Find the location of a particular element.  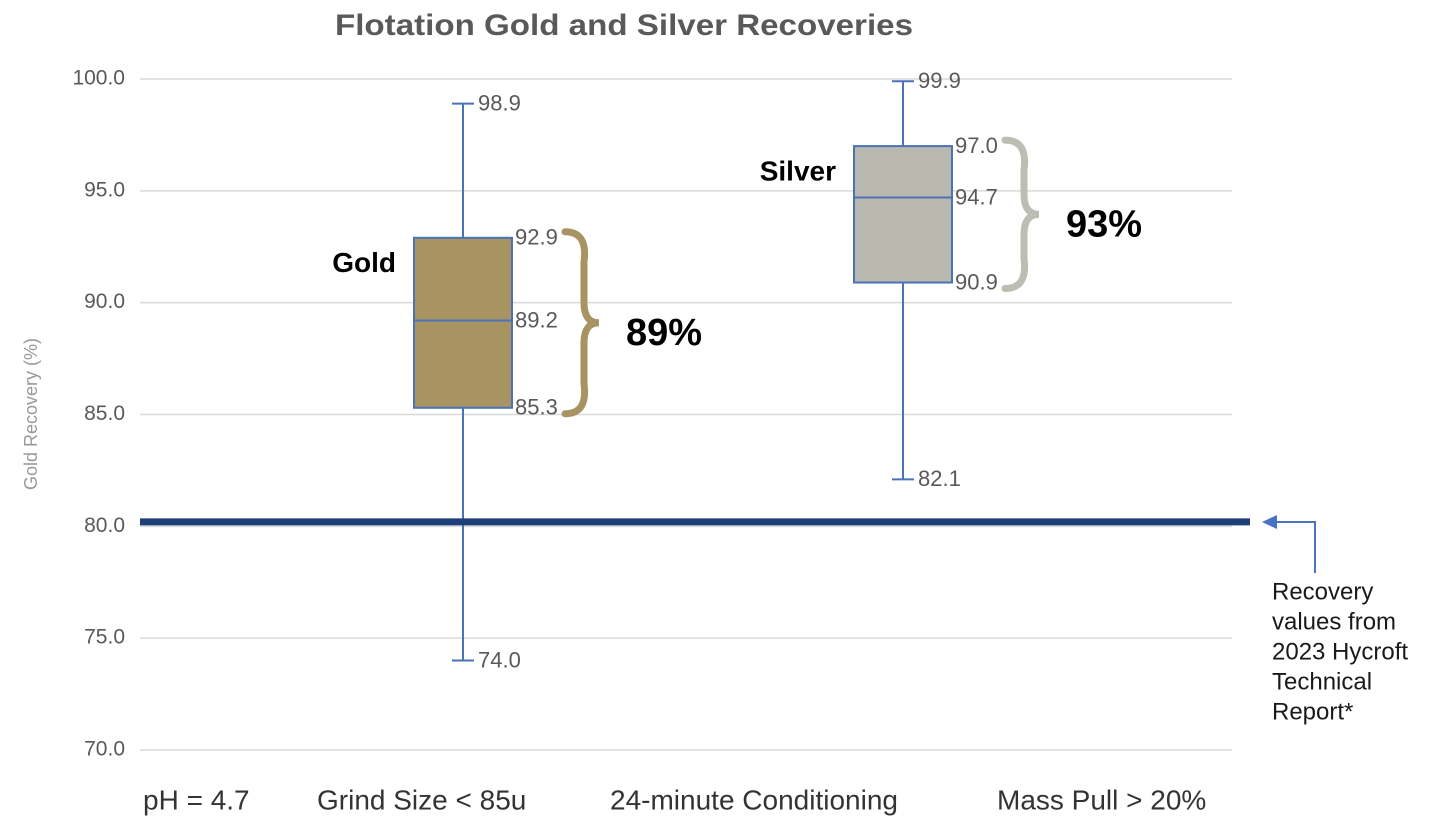

condition-label: pH = 4.7 is located at coordinates (196, 799).